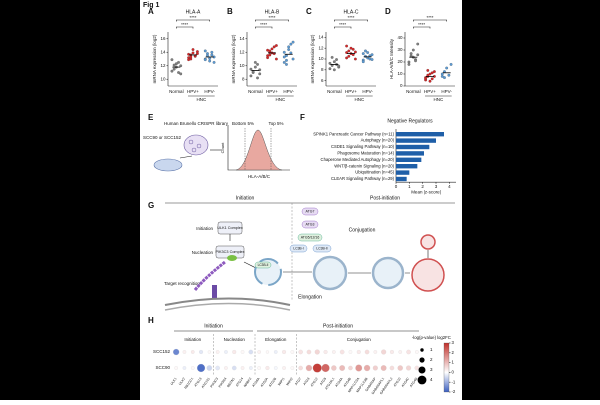 This screenshot has height=405, width=600. What do you see at coordinates (356, 262) in the screenshot?
I see `arrow` at bounding box center [356, 262].